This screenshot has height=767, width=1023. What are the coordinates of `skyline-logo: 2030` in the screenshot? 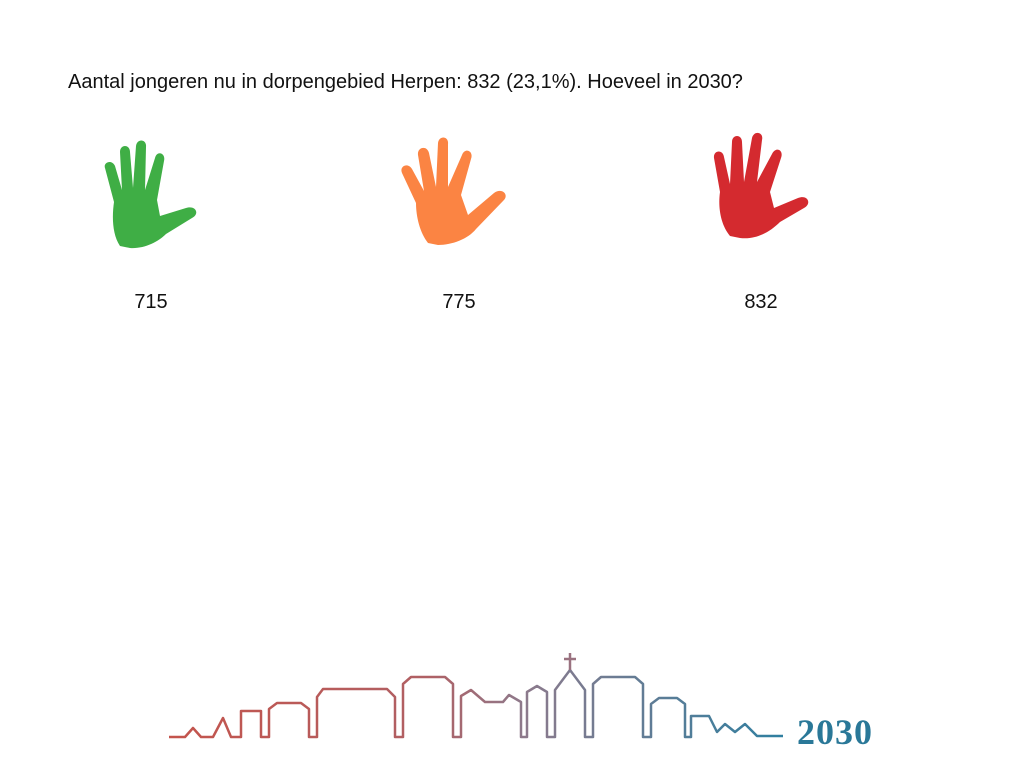 It's located at (540, 700).